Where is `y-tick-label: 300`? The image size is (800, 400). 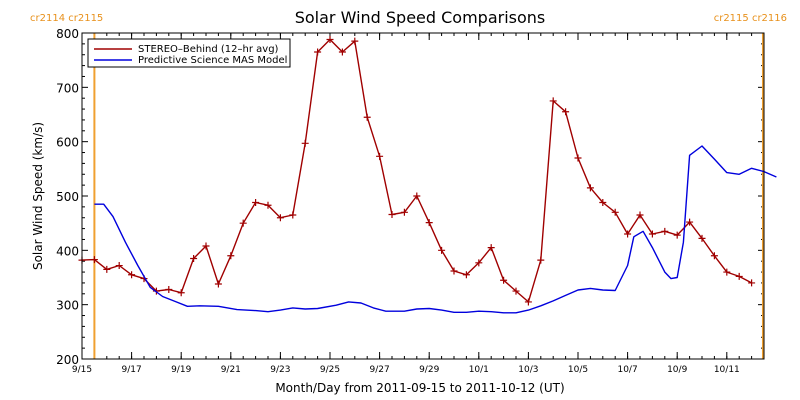 y-tick-label: 300 is located at coordinates (67, 306).